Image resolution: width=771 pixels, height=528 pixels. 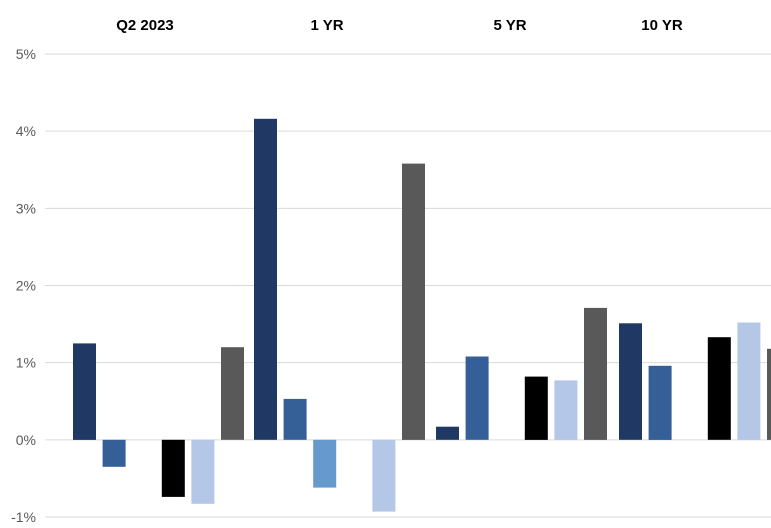 I want to click on category-label: 1 YR, so click(x=326, y=25).